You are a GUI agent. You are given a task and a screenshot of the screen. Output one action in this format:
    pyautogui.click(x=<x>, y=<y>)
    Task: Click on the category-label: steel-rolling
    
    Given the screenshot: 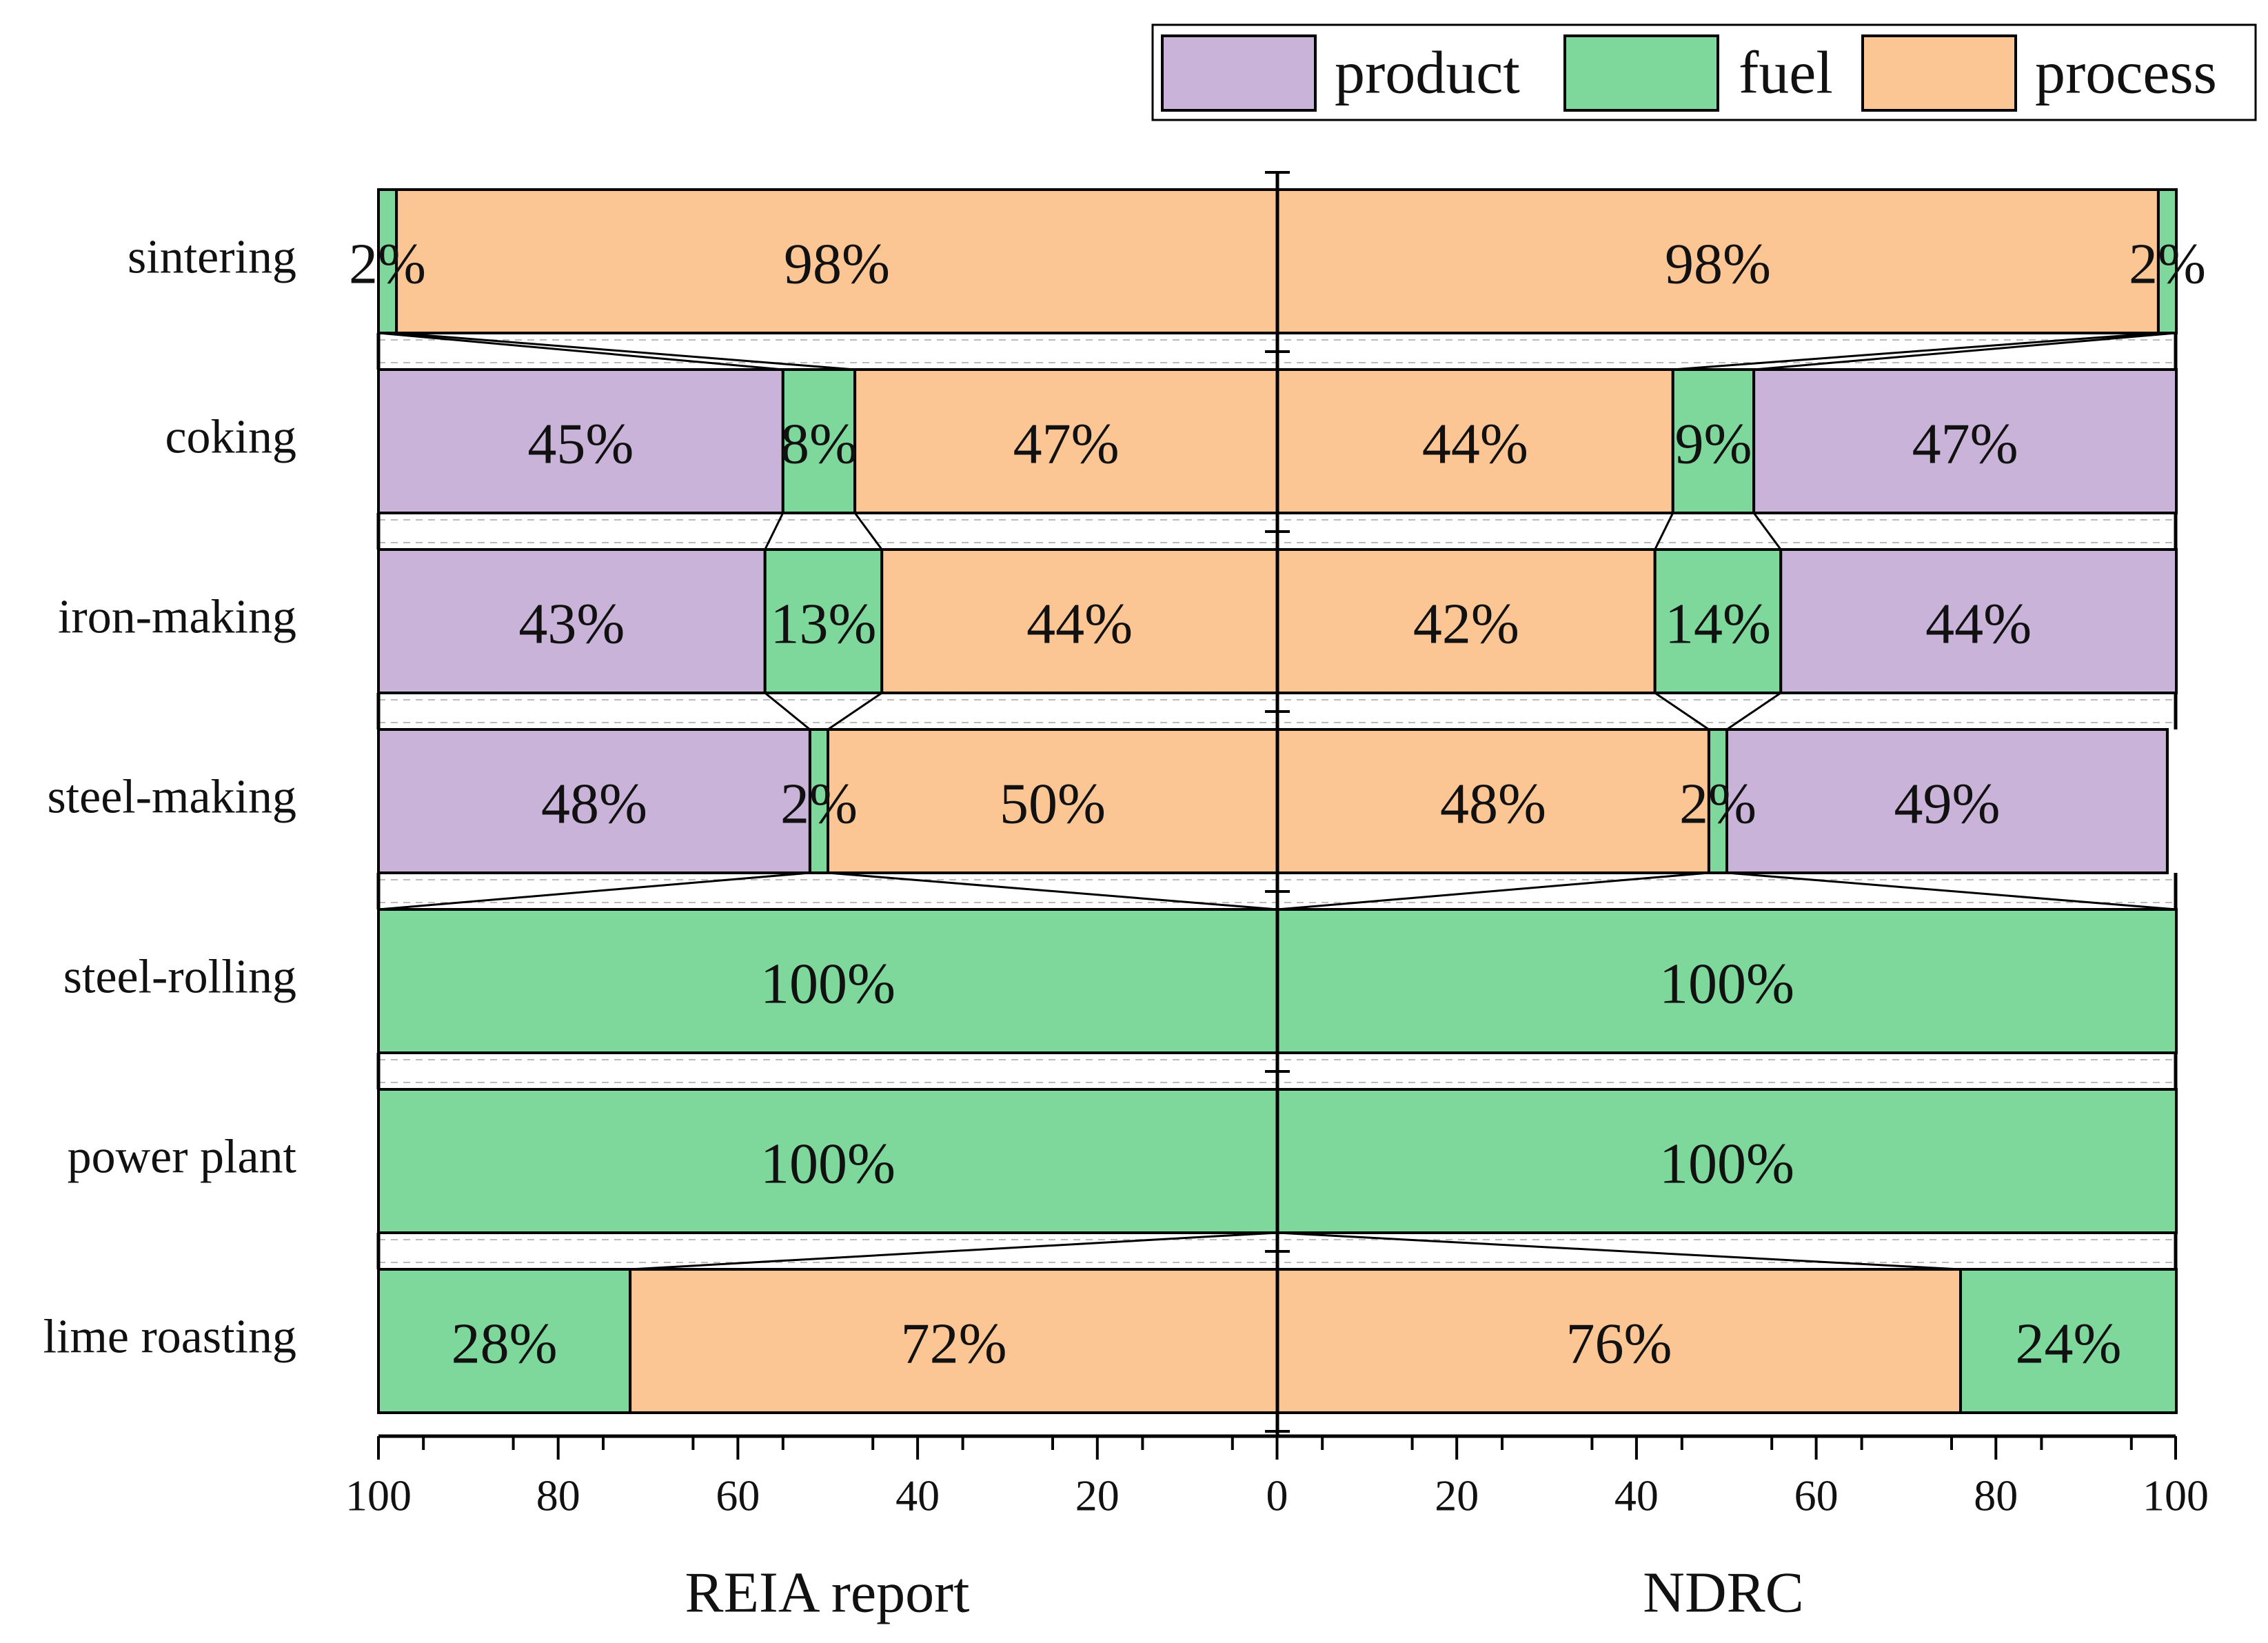 What is the action you would take?
    pyautogui.click(x=179, y=977)
    